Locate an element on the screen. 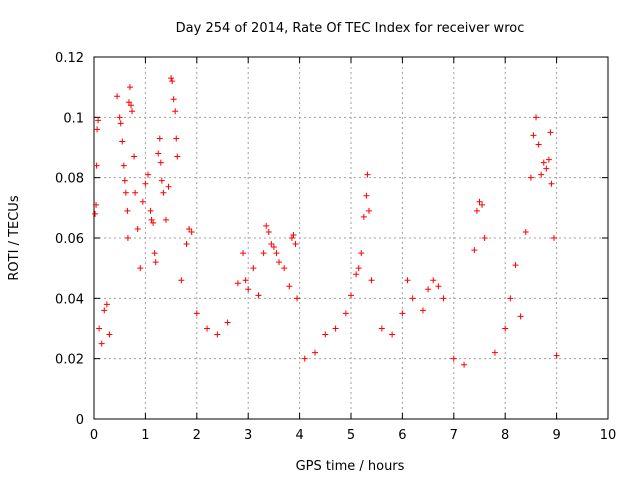 The width and height of the screenshot is (640, 480). y-tick-label: 0.06 is located at coordinates (69, 239).